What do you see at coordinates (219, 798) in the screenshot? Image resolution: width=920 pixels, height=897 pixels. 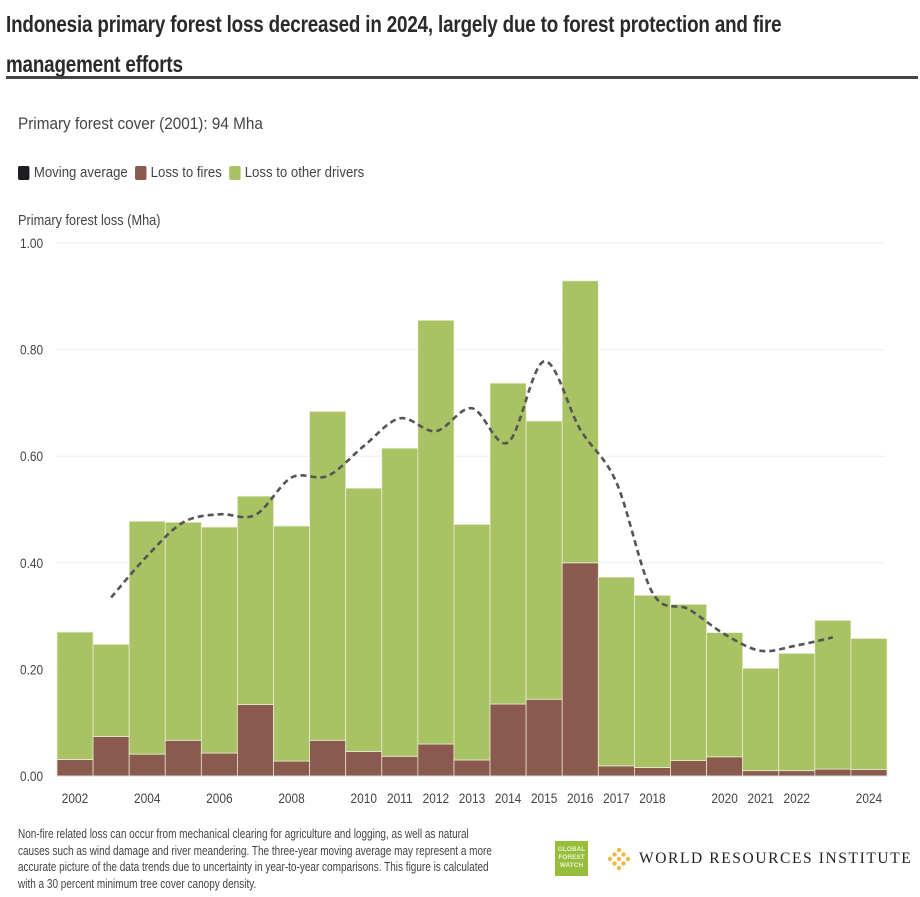 I see `x-tick-label: 2006` at bounding box center [219, 798].